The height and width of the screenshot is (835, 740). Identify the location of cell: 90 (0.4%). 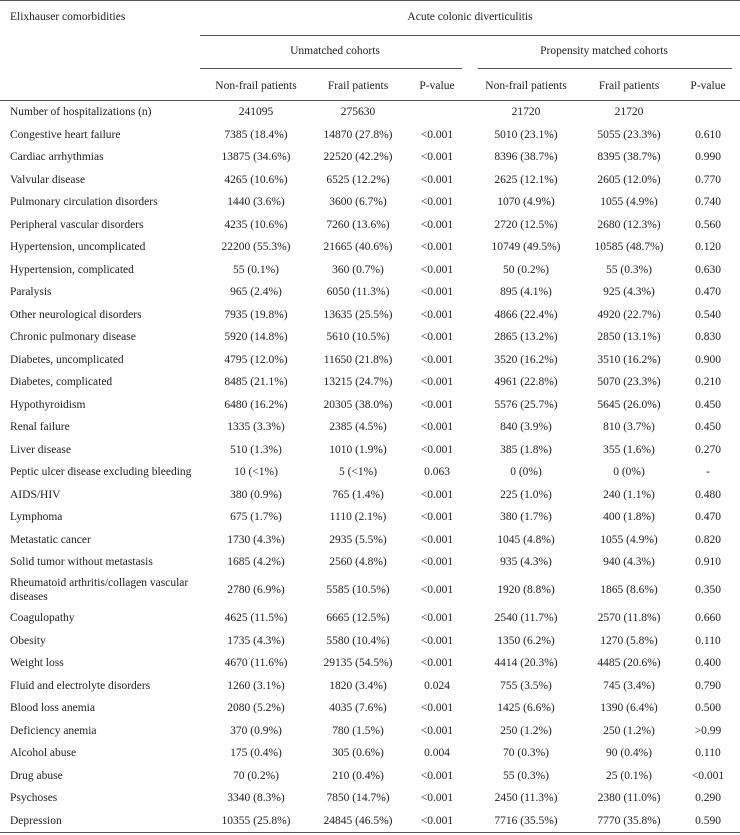
(629, 753).